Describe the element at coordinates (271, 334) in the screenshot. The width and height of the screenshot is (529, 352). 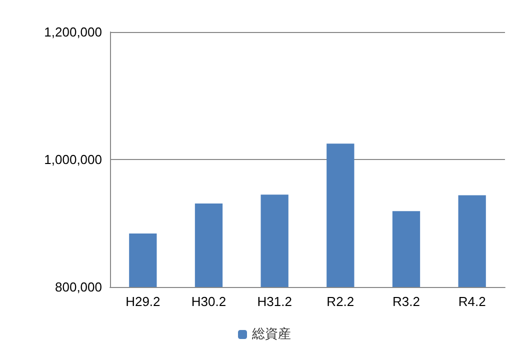
I see `legend-label: 総資産` at that location.